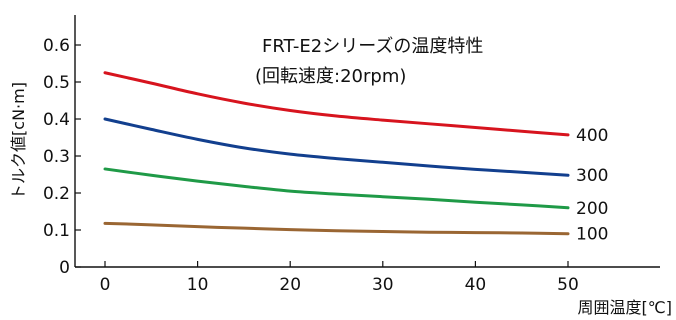 The width and height of the screenshot is (676, 320). Describe the element at coordinates (56, 120) in the screenshot. I see `y-tick-label: 0.4` at that location.